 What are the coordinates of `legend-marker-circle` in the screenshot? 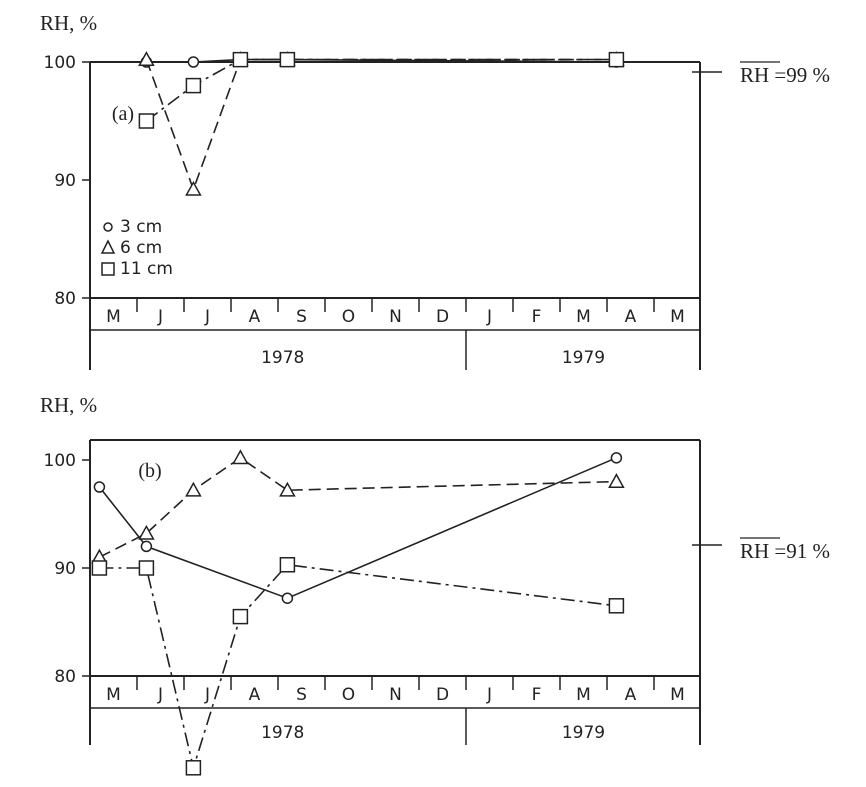 It's located at (108, 227).